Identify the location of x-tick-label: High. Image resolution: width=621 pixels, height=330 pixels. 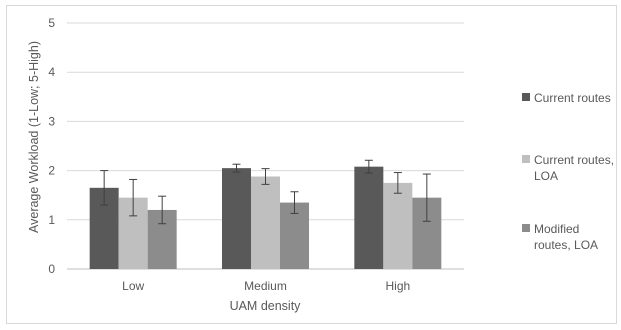
(397, 286).